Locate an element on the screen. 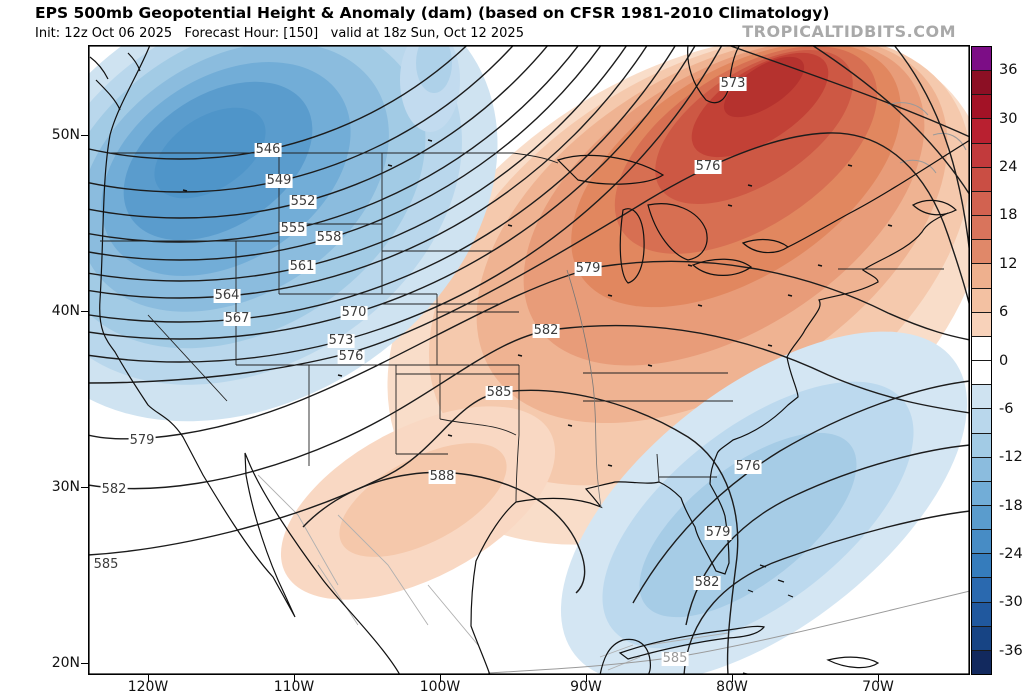  lon-label-110W: 110W is located at coordinates (294, 687).